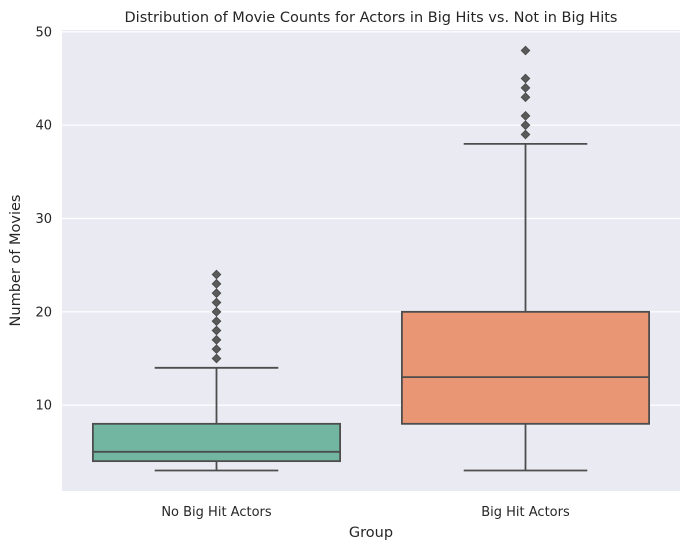  Describe the element at coordinates (43, 32) in the screenshot. I see `y-tick-label: 50` at that location.